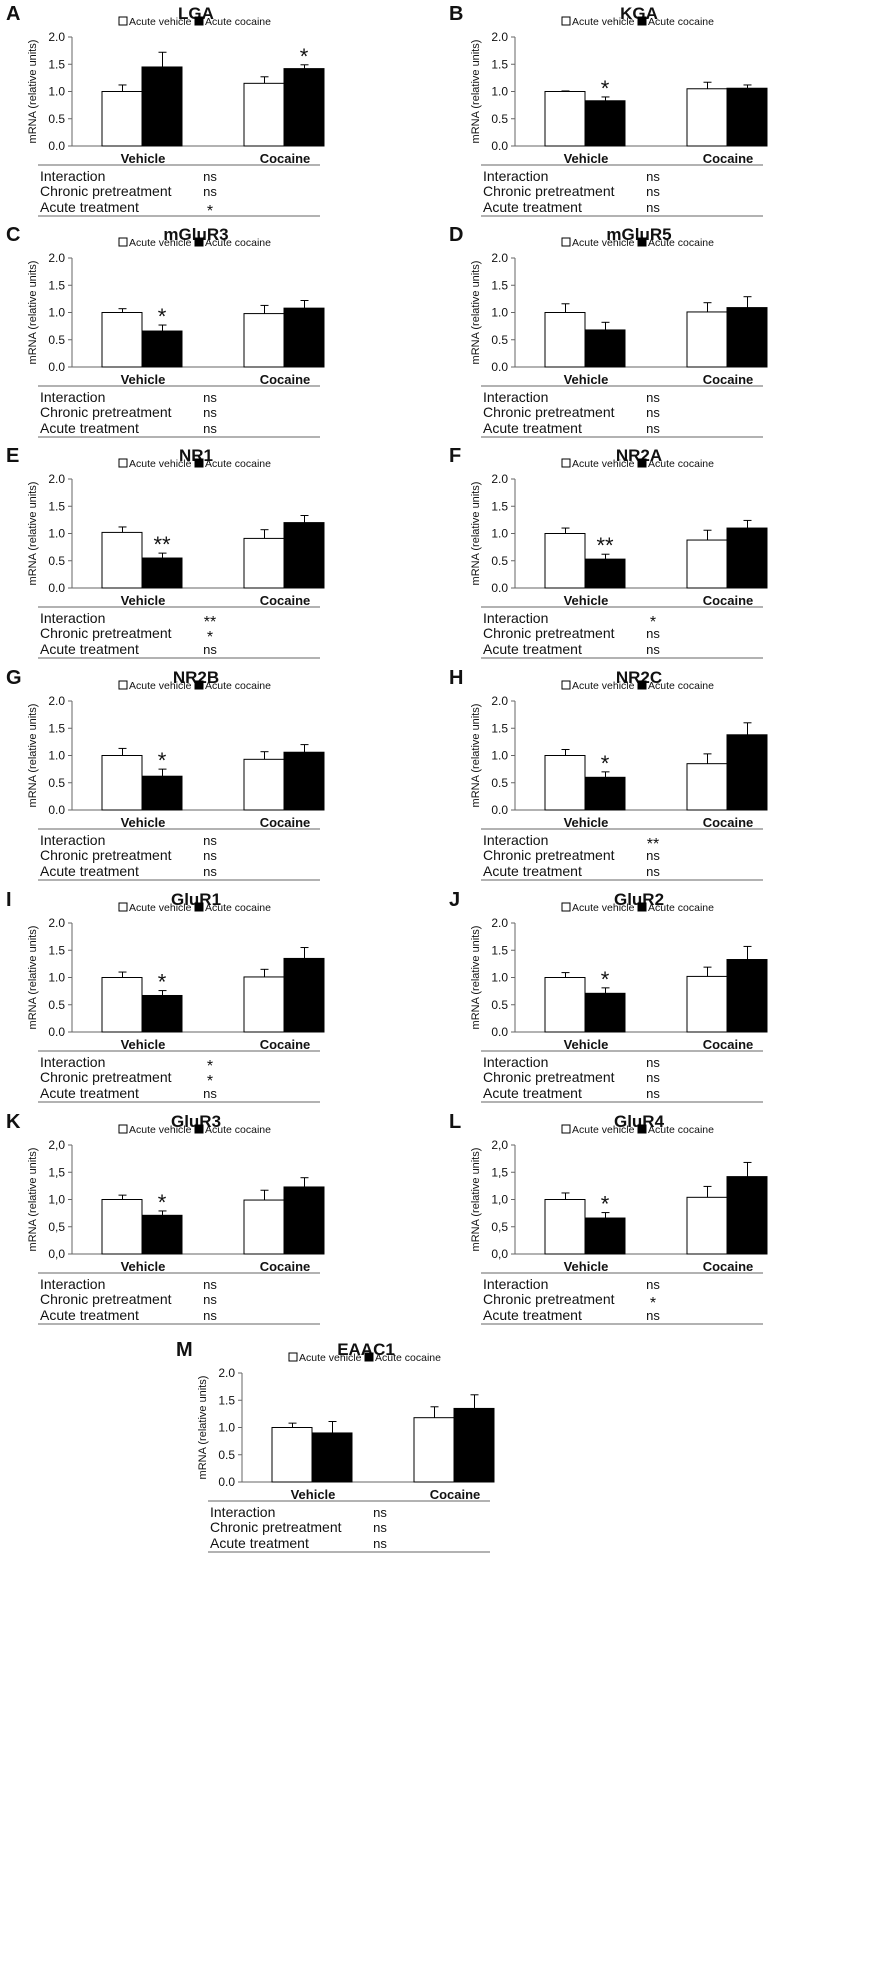 This screenshot has width=892, height=1977. I want to click on y-tick-label: 1,0, so click(499, 1200).